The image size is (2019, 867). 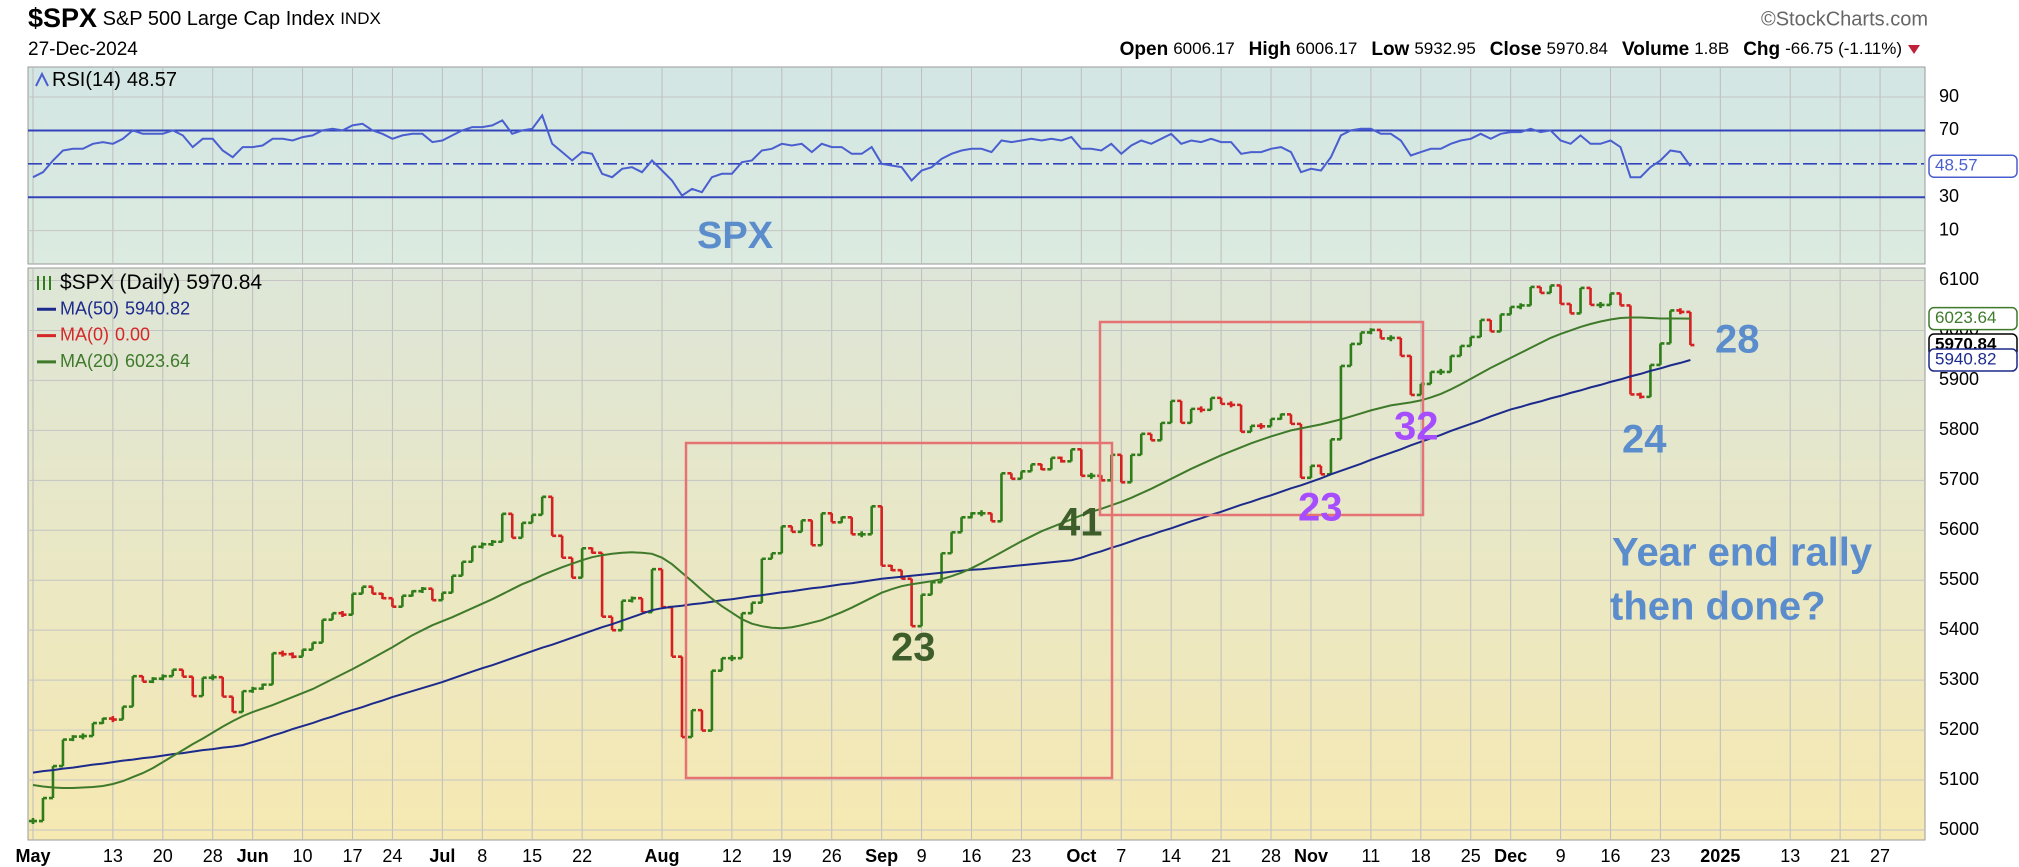 What do you see at coordinates (1311, 856) in the screenshot?
I see `x-tick-label: Nov` at bounding box center [1311, 856].